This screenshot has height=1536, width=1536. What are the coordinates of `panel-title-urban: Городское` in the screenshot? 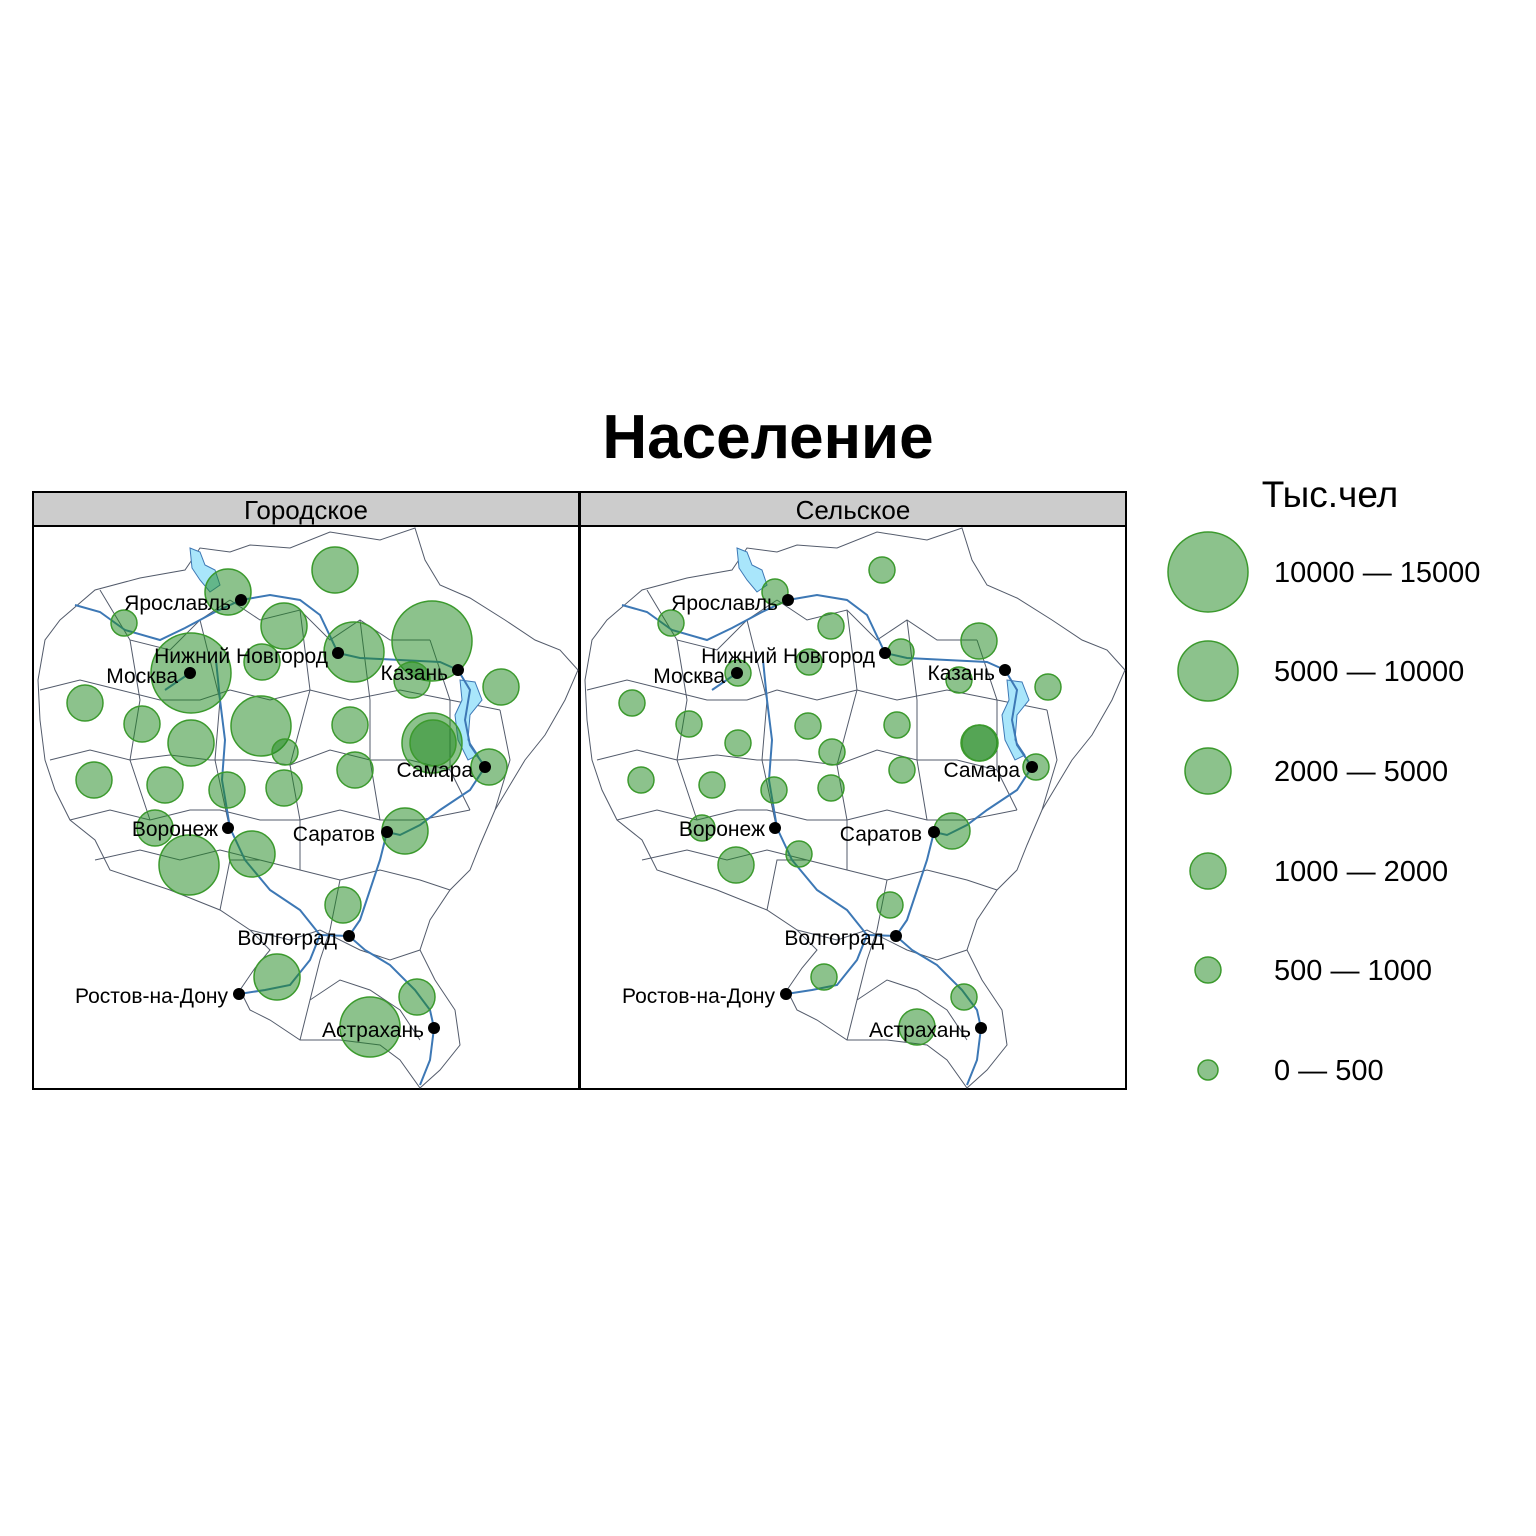 It's located at (306, 510).